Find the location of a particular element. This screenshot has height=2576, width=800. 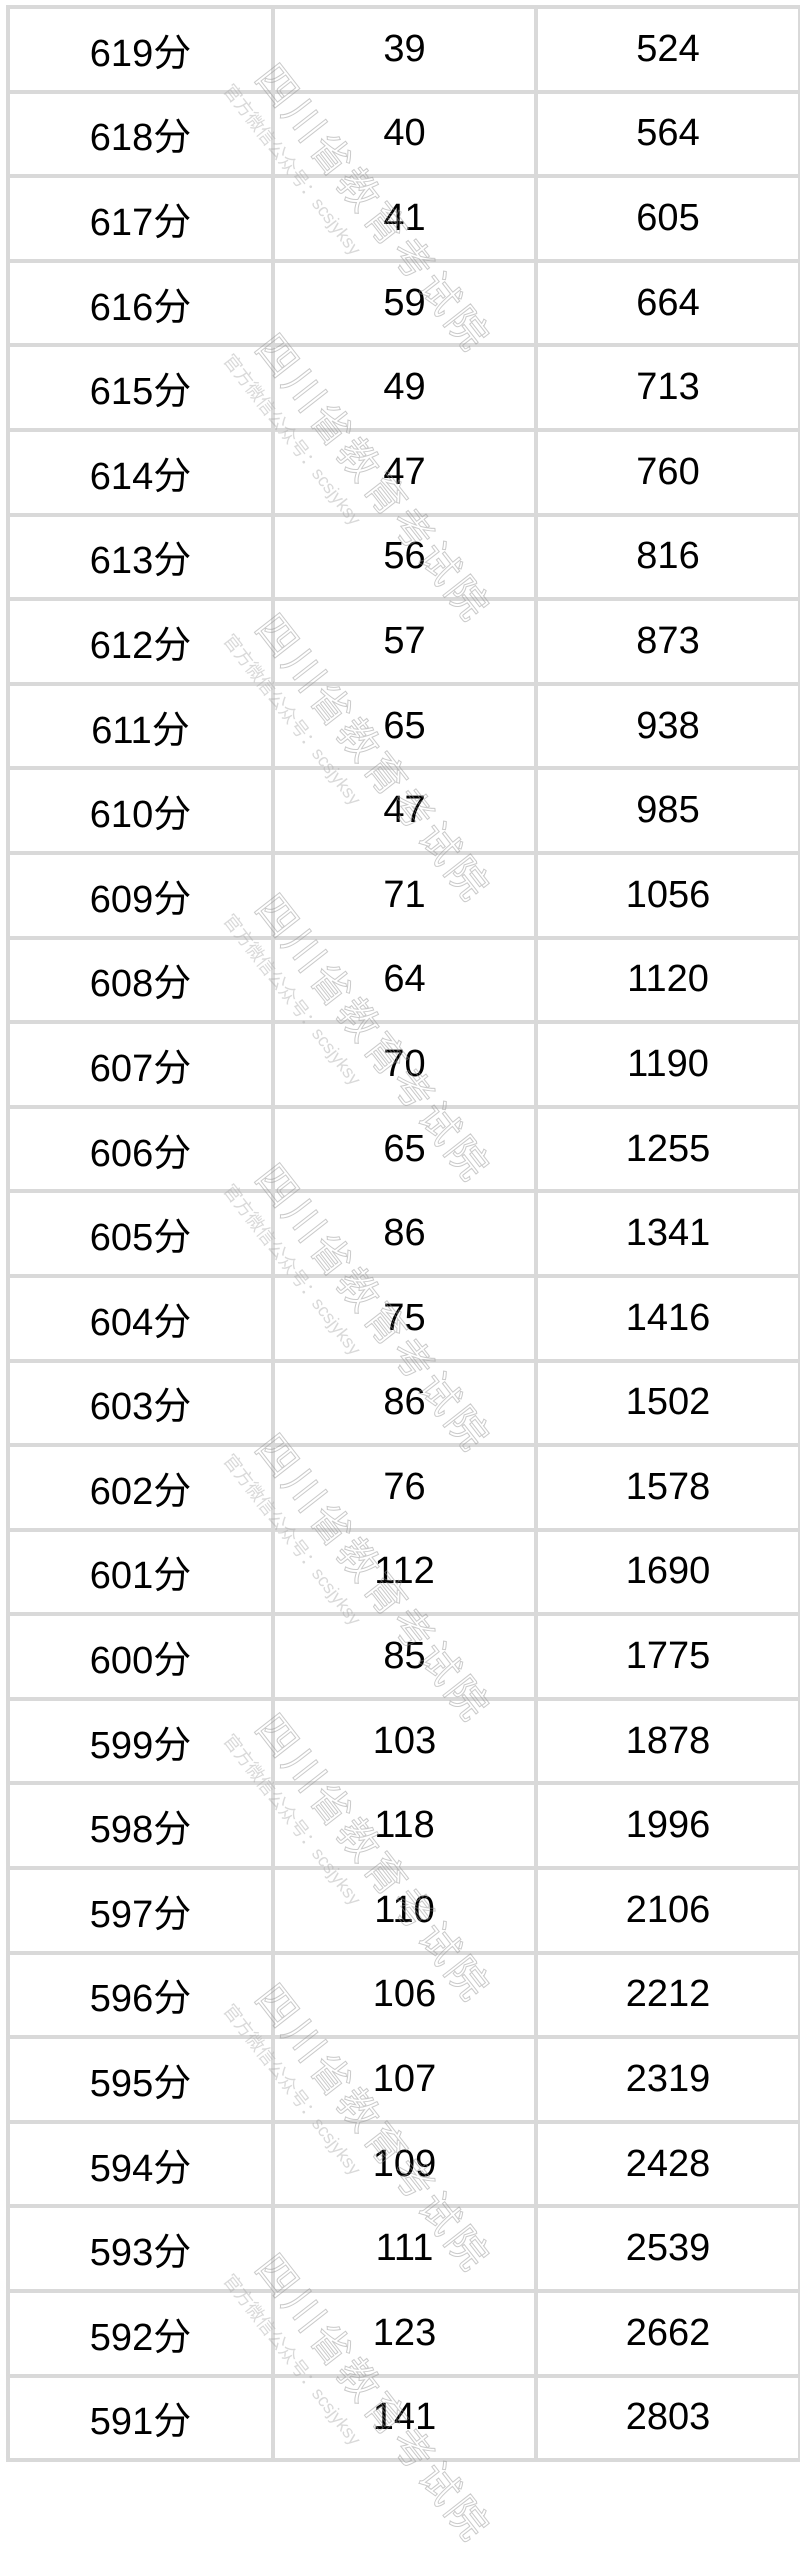

table-row: 613分 56 816 is located at coordinates (403, 557).